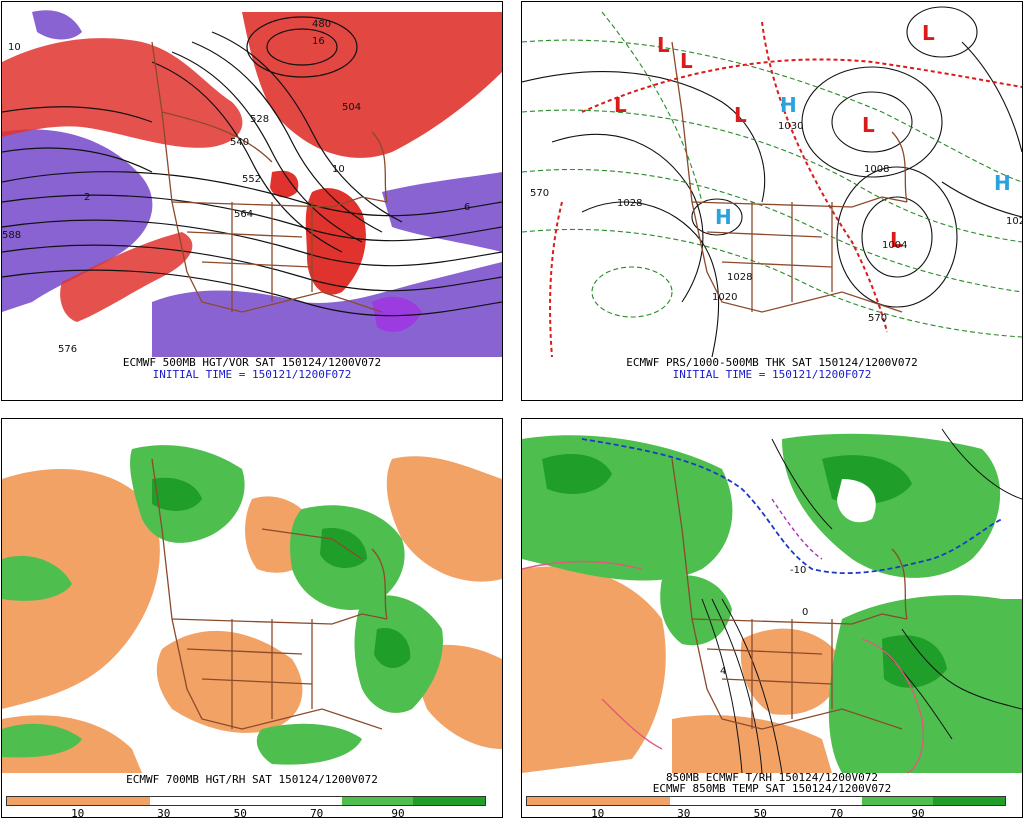 This screenshot has height=819, width=1024. I want to click on isobar-label: 1004, so click(894, 245).